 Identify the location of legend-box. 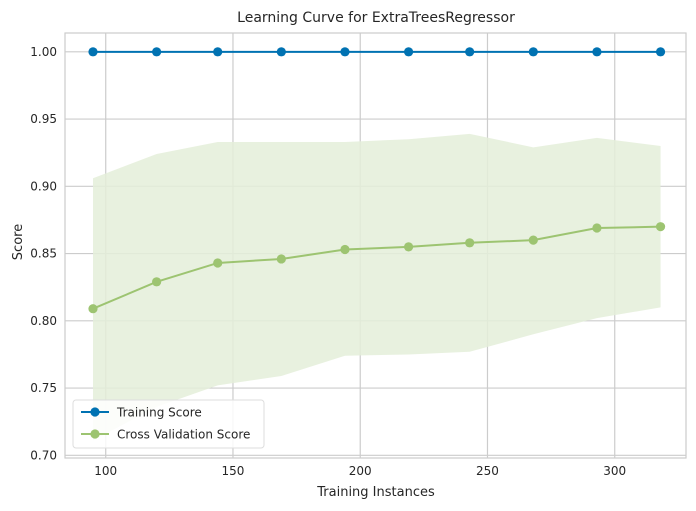
(168, 424).